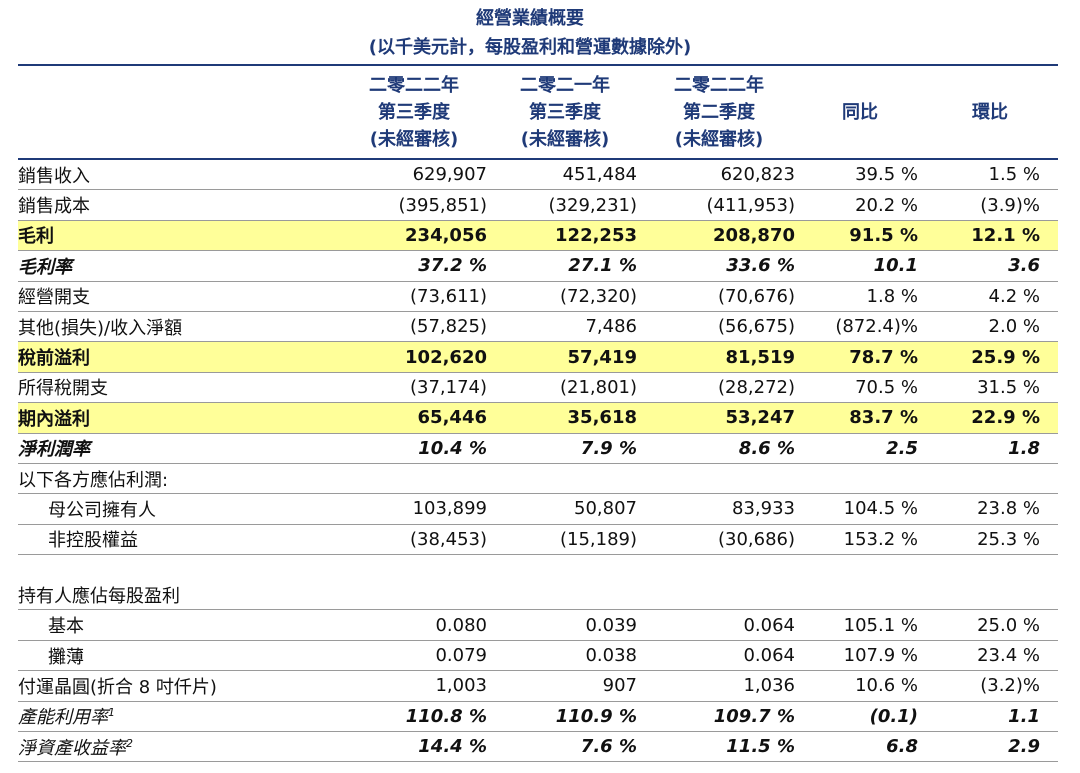 This screenshot has width=1080, height=773. Describe the element at coordinates (565, 388) in the screenshot. I see `cell: (21,801)` at that location.